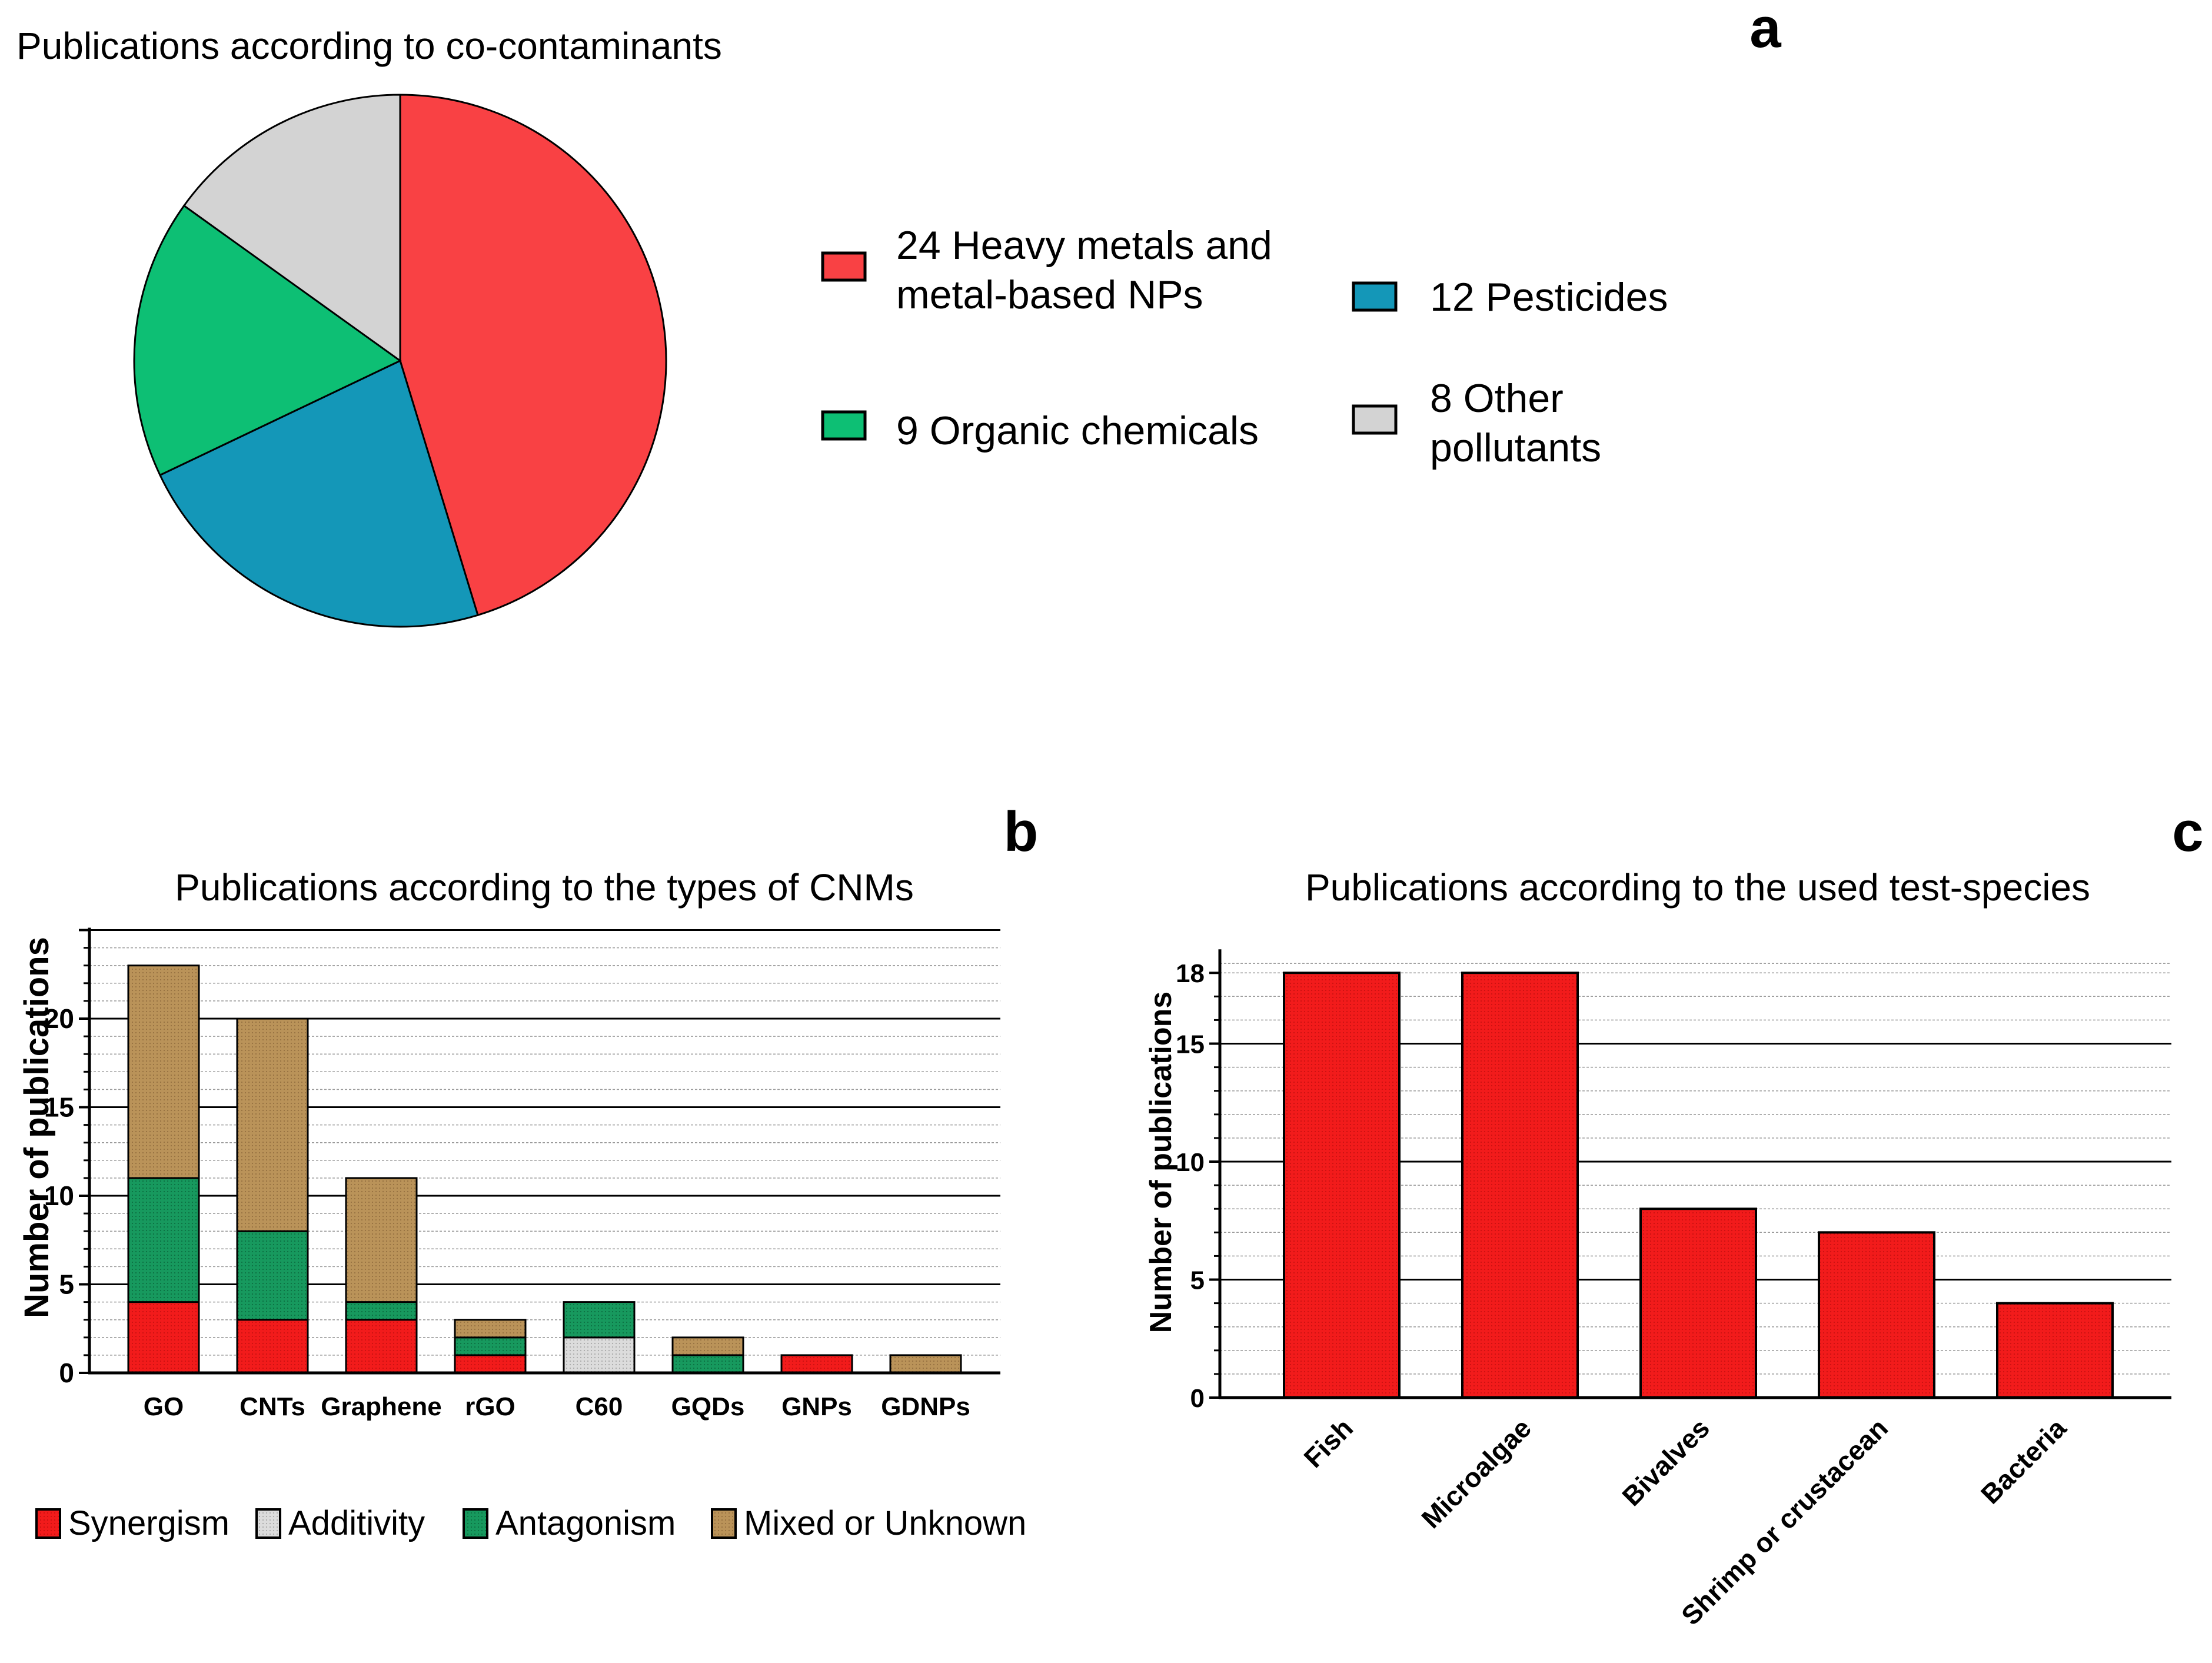 This screenshot has height=1663, width=2212. Describe the element at coordinates (268, 1523) in the screenshot. I see `b-legend-swatch-additivity` at that location.